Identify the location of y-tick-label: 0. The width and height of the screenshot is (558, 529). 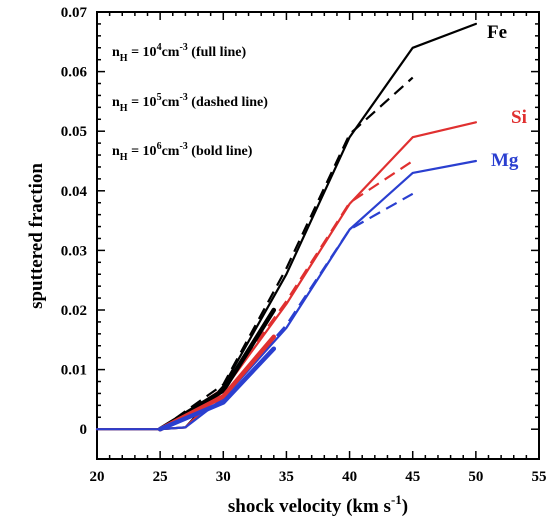
(84, 430).